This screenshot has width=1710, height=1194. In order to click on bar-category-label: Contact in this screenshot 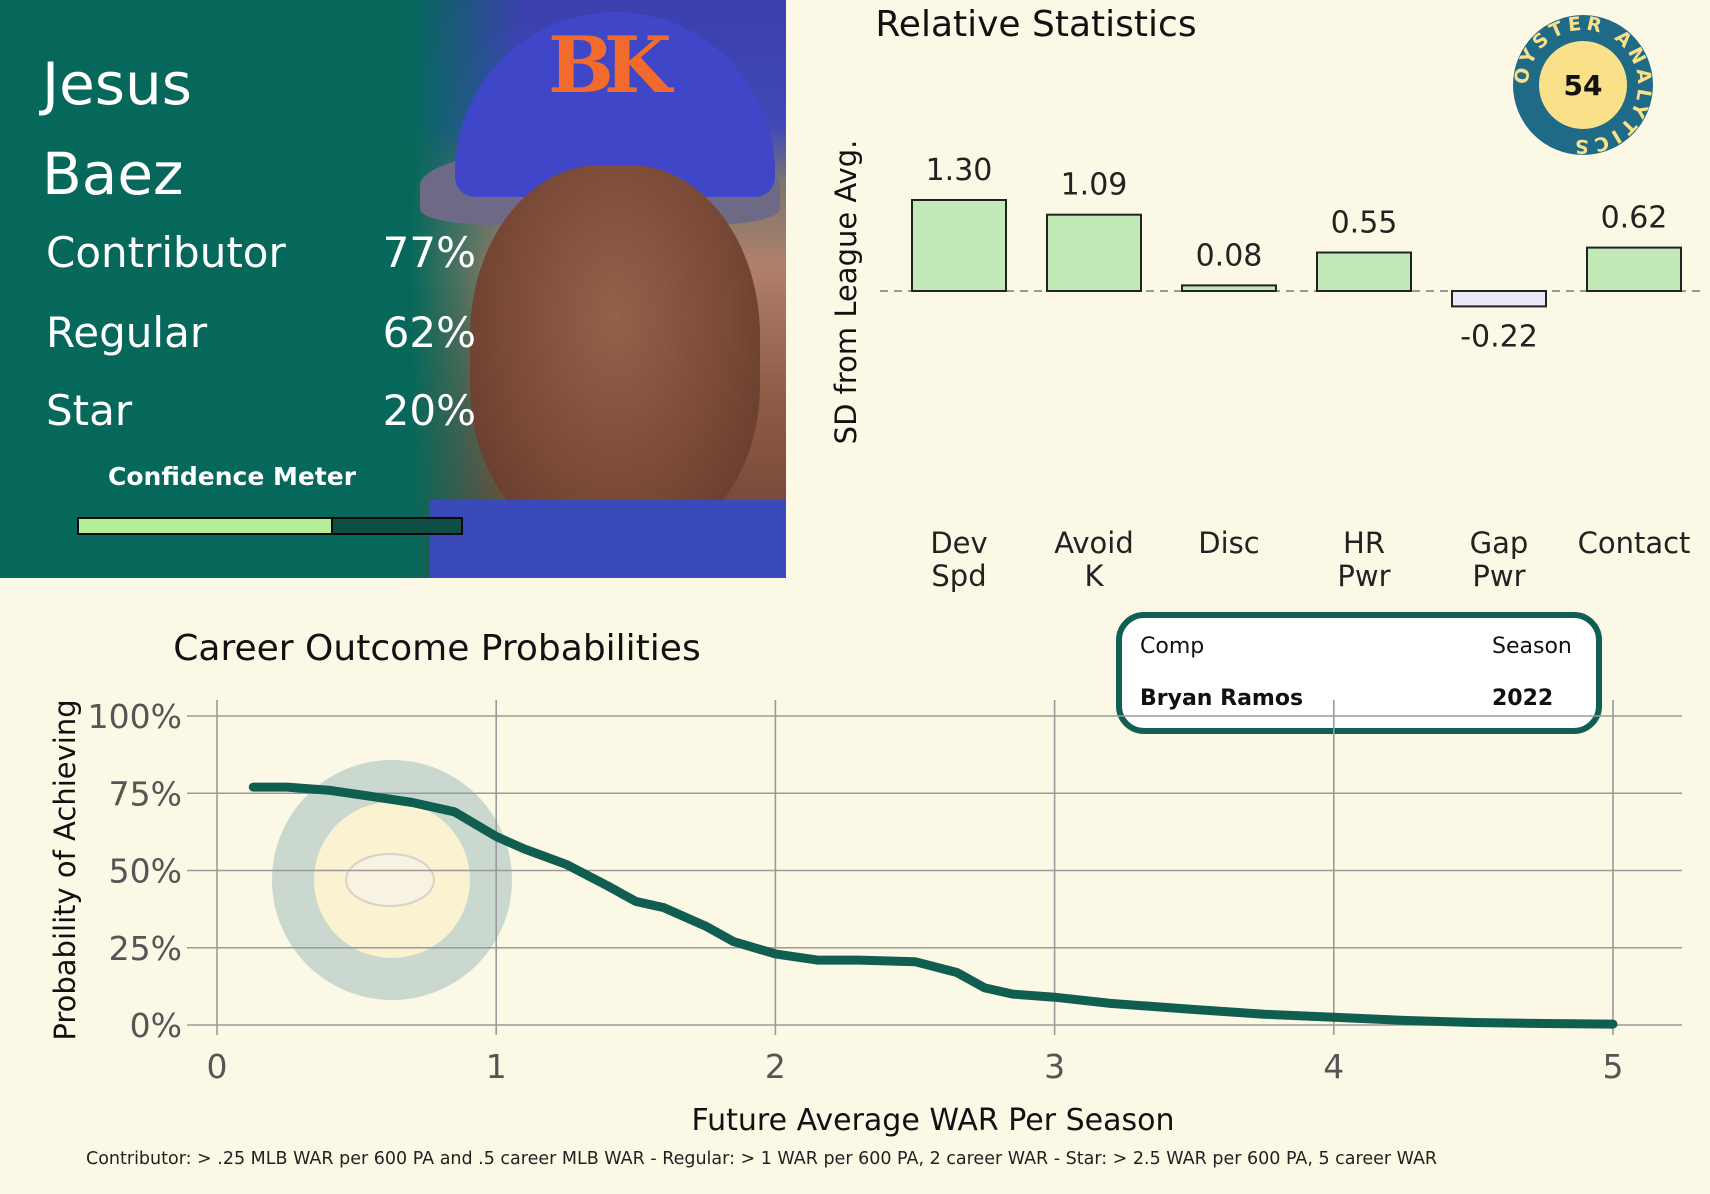, I will do `click(1634, 543)`.